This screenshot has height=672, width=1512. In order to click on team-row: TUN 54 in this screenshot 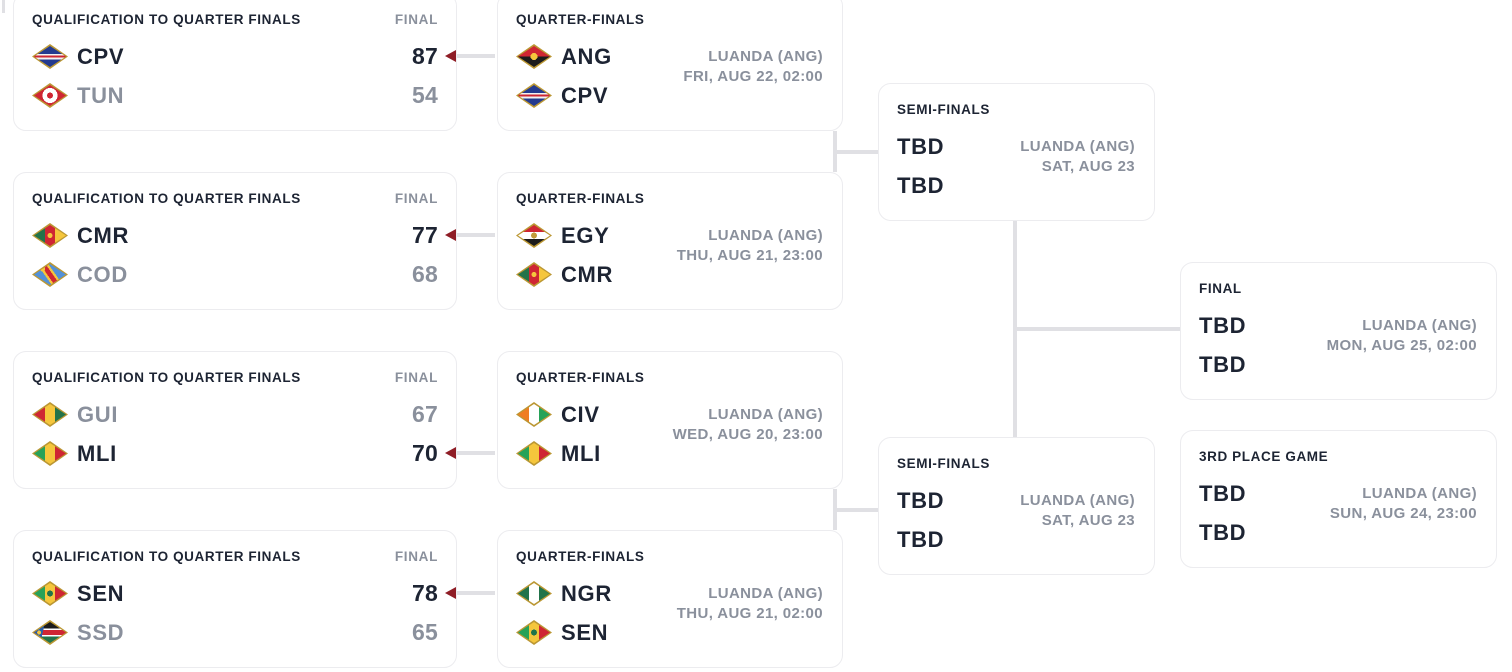, I will do `click(235, 95)`.